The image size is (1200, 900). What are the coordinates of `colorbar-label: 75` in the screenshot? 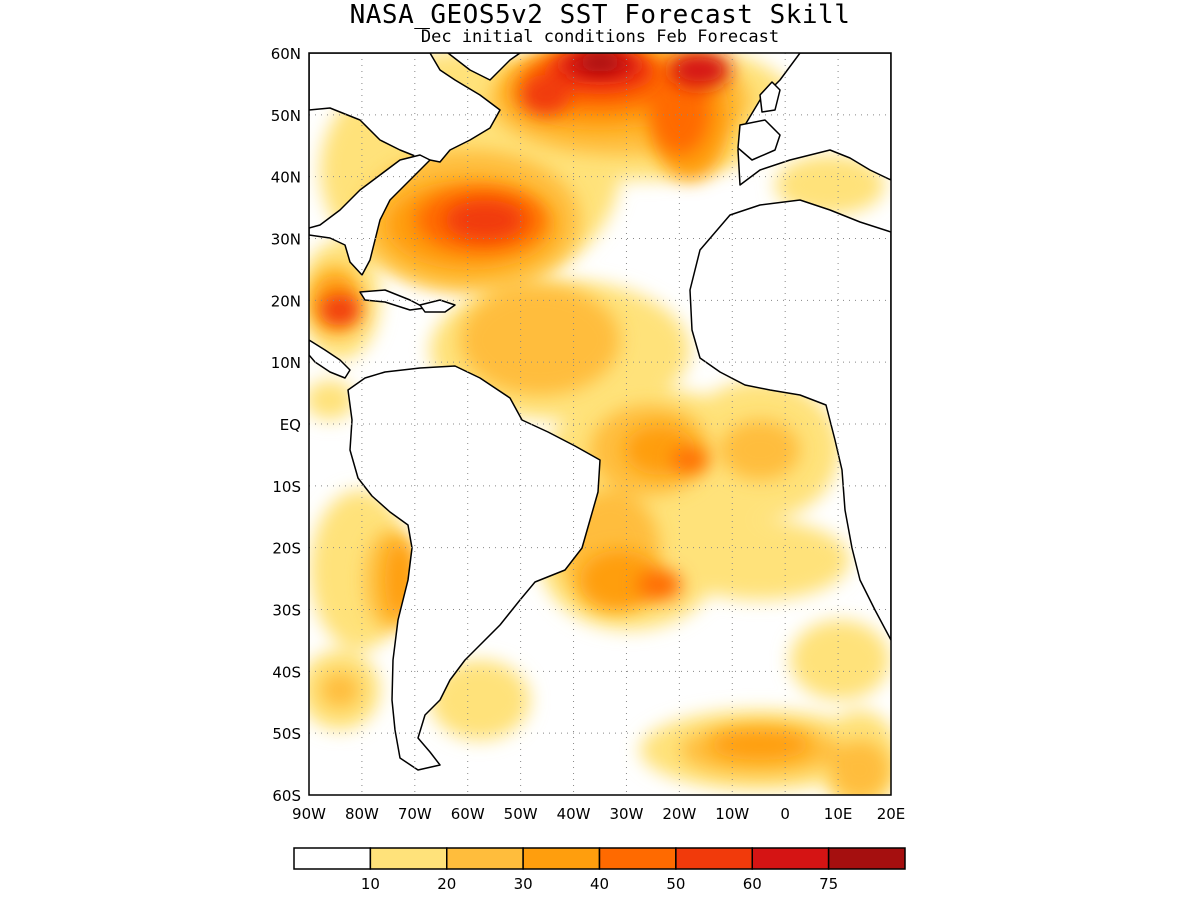 It's located at (828, 884).